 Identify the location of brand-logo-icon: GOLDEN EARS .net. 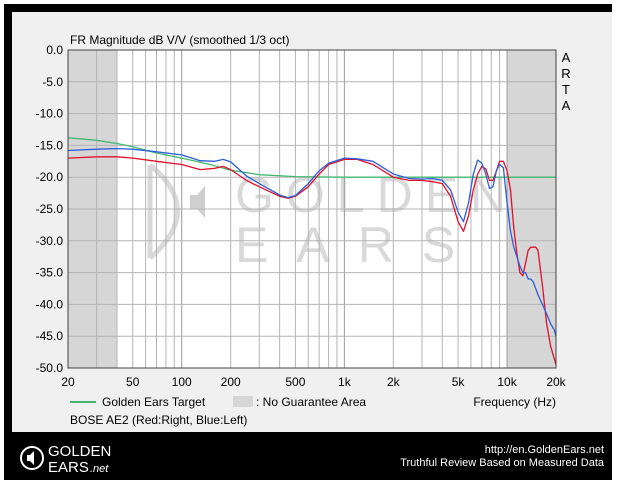
(65, 459).